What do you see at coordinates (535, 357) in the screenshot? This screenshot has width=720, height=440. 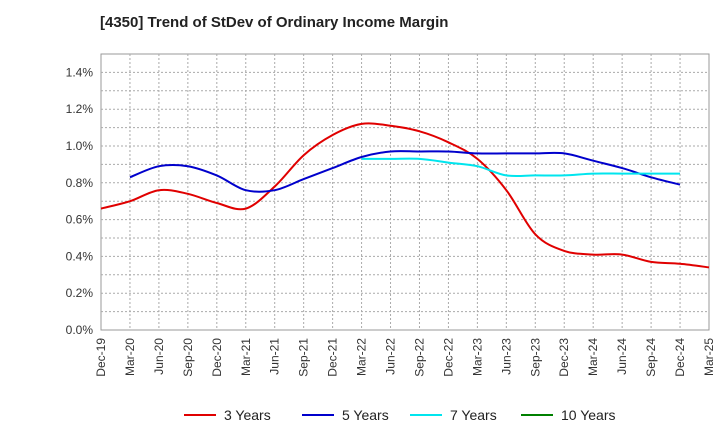 I see `x-tick-label: Sep-23` at bounding box center [535, 357].